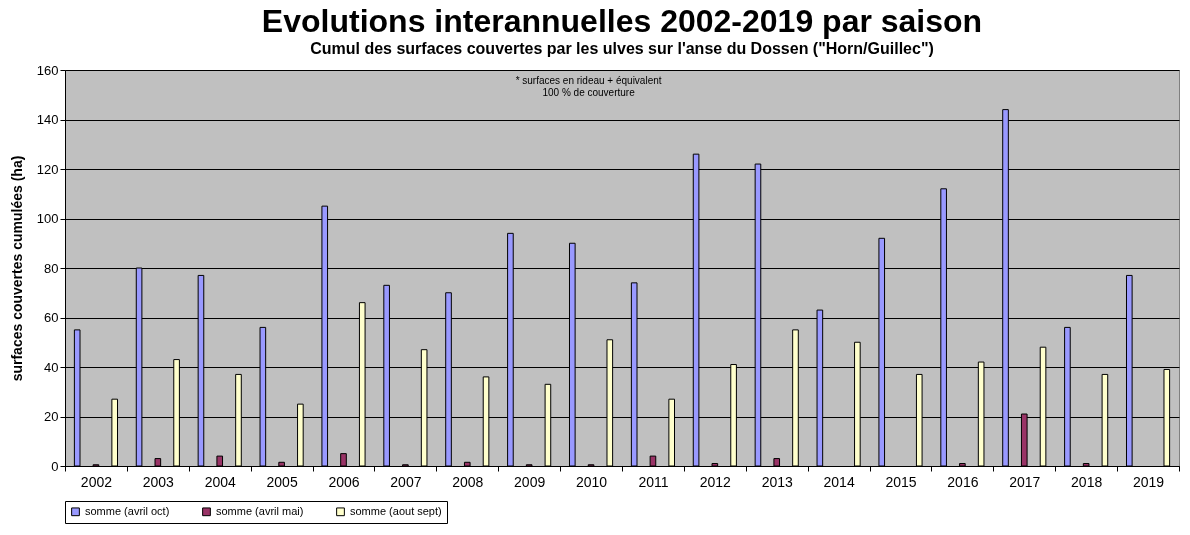 This screenshot has height=535, width=1190. I want to click on y-tick-label: 60, so click(51, 317).